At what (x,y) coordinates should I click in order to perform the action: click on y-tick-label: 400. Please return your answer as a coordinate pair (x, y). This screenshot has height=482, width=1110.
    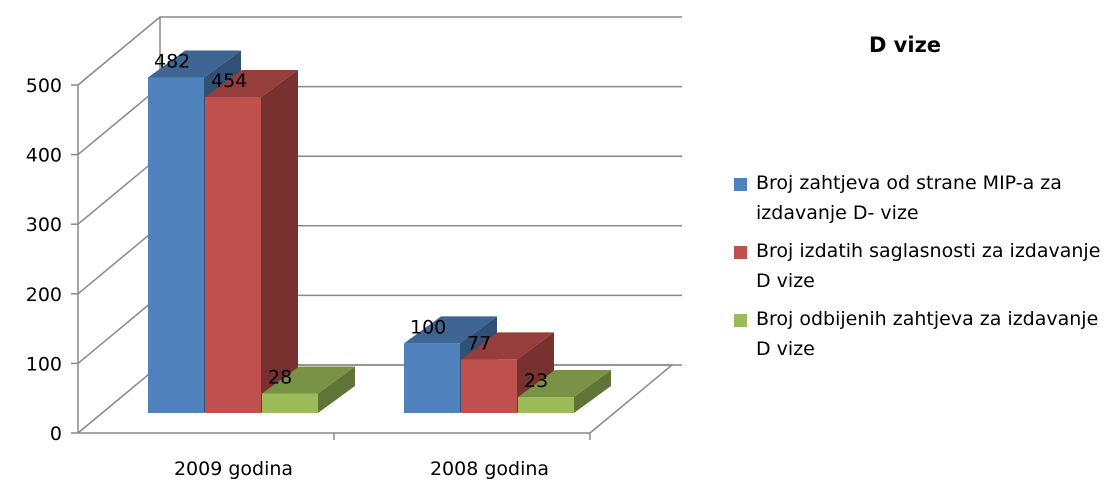
    Looking at the image, I should click on (44, 156).